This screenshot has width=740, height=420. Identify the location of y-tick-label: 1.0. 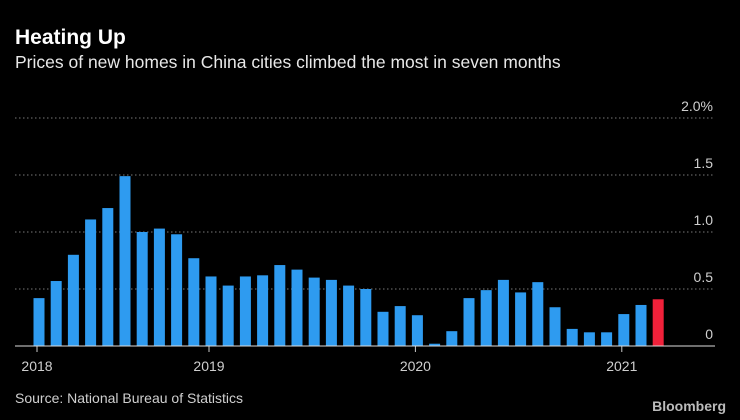
(704, 220).